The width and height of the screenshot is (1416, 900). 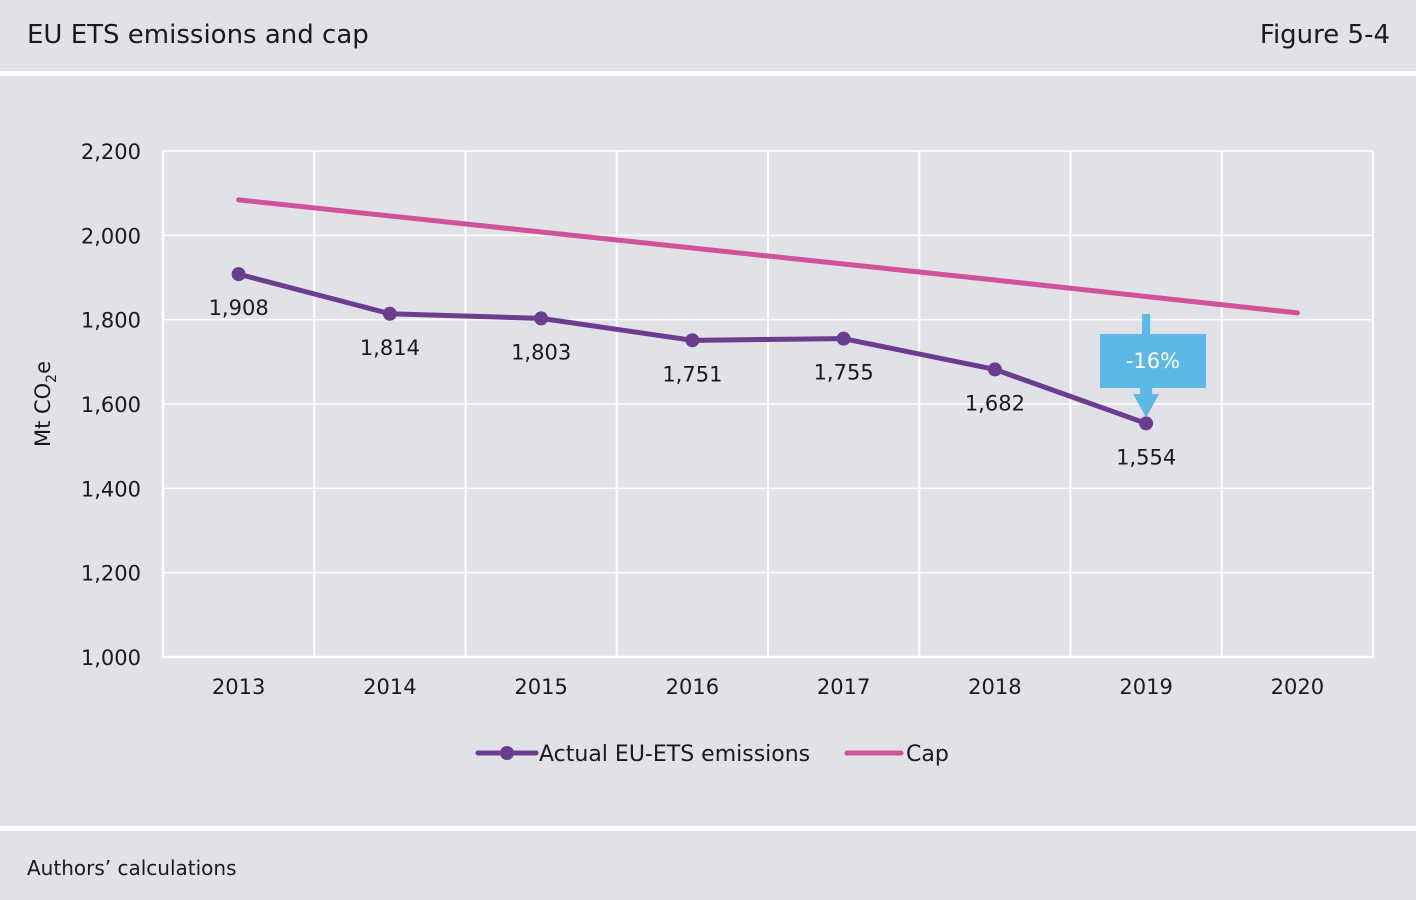 I want to click on cap-line, so click(x=768, y=256).